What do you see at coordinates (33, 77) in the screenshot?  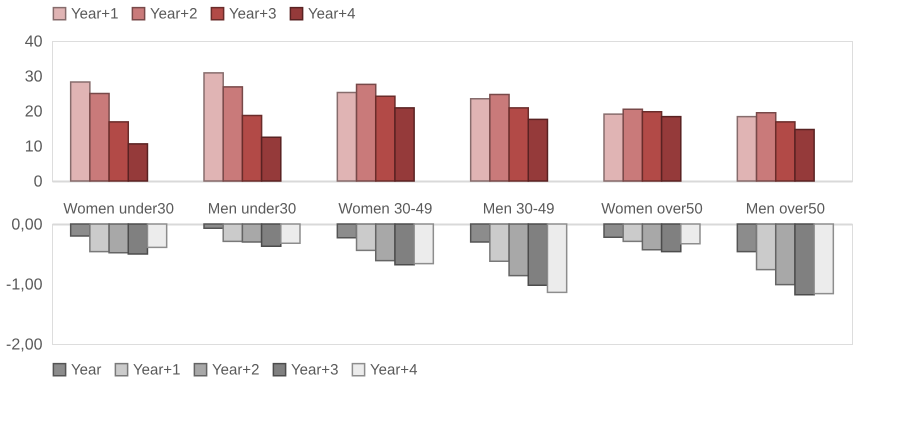 I see `y-tick-label: 30` at bounding box center [33, 77].